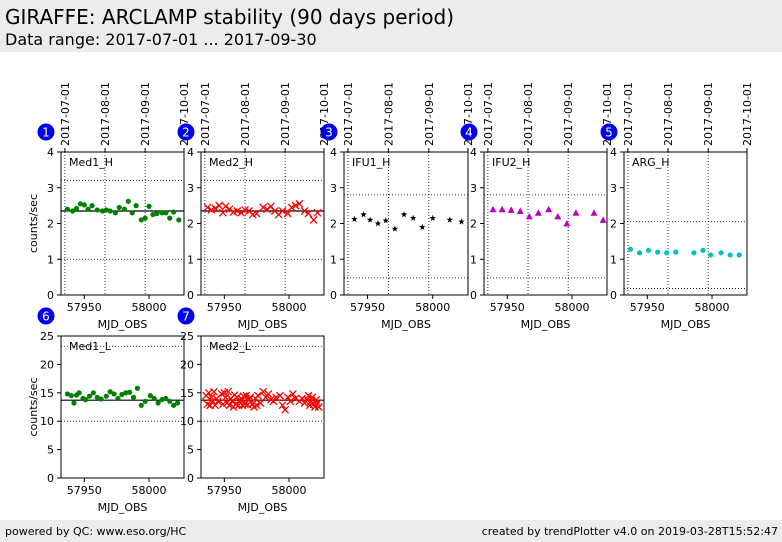 The image size is (782, 542). What do you see at coordinates (96, 531) in the screenshot?
I see `footer-qc-link: powered by QC: www.eso.org/HC` at bounding box center [96, 531].